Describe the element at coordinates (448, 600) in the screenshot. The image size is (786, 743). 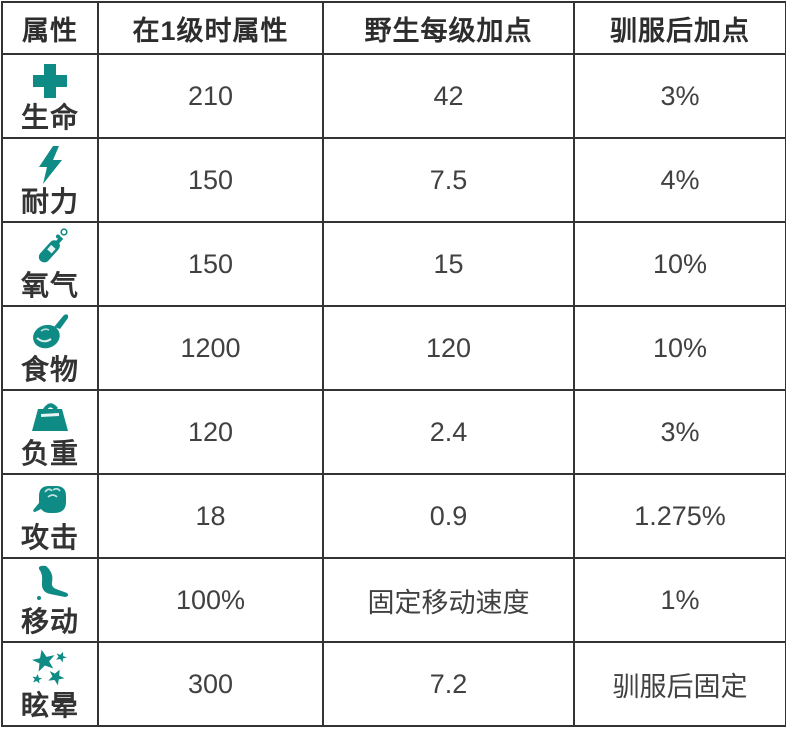
I see `wild-per-level-value: 固定移动速度` at that location.